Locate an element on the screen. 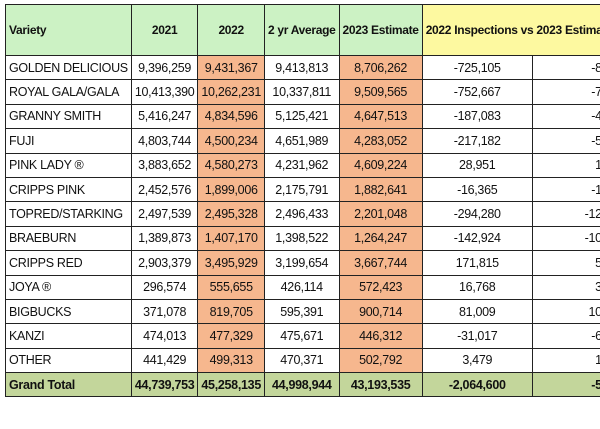 This screenshot has height=429, width=600. cell-variety: GOLDEN DELICIOUS is located at coordinates (68, 67).